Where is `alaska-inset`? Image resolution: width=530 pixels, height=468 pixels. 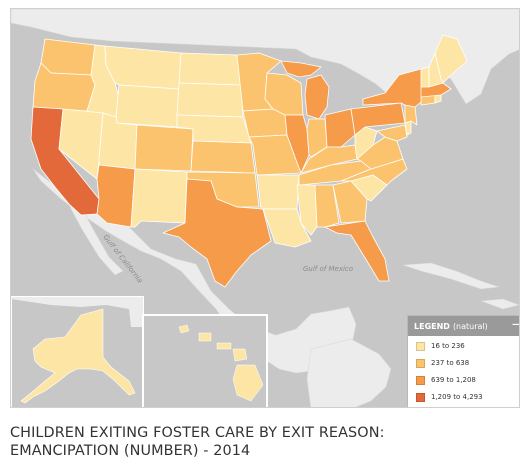
alaska-inset is located at coordinates (77, 352).